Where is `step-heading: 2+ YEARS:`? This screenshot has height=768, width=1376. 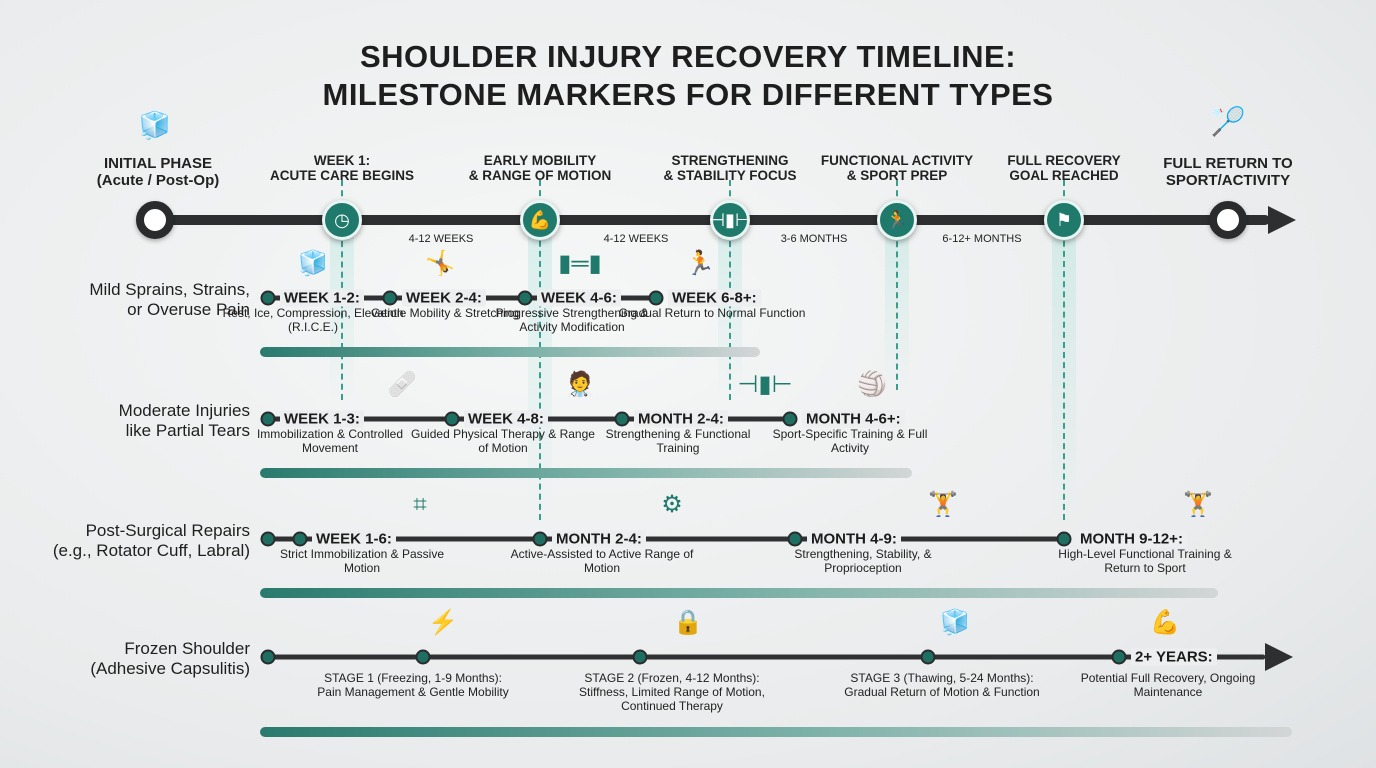 step-heading: 2+ YEARS: is located at coordinates (1174, 657).